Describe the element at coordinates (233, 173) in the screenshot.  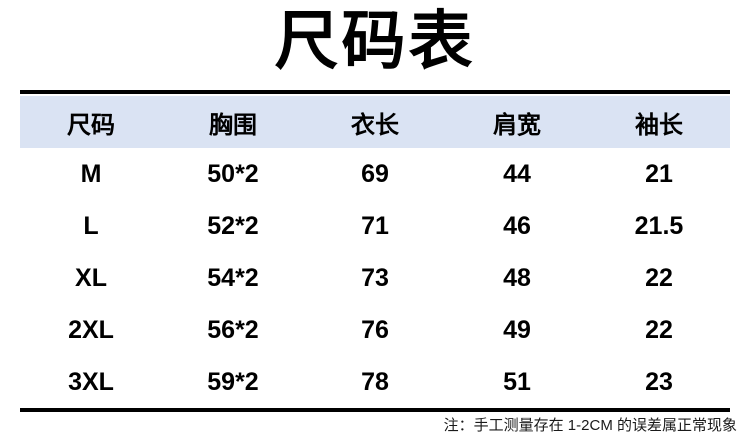
I see `table-cell: 50*2` at that location.